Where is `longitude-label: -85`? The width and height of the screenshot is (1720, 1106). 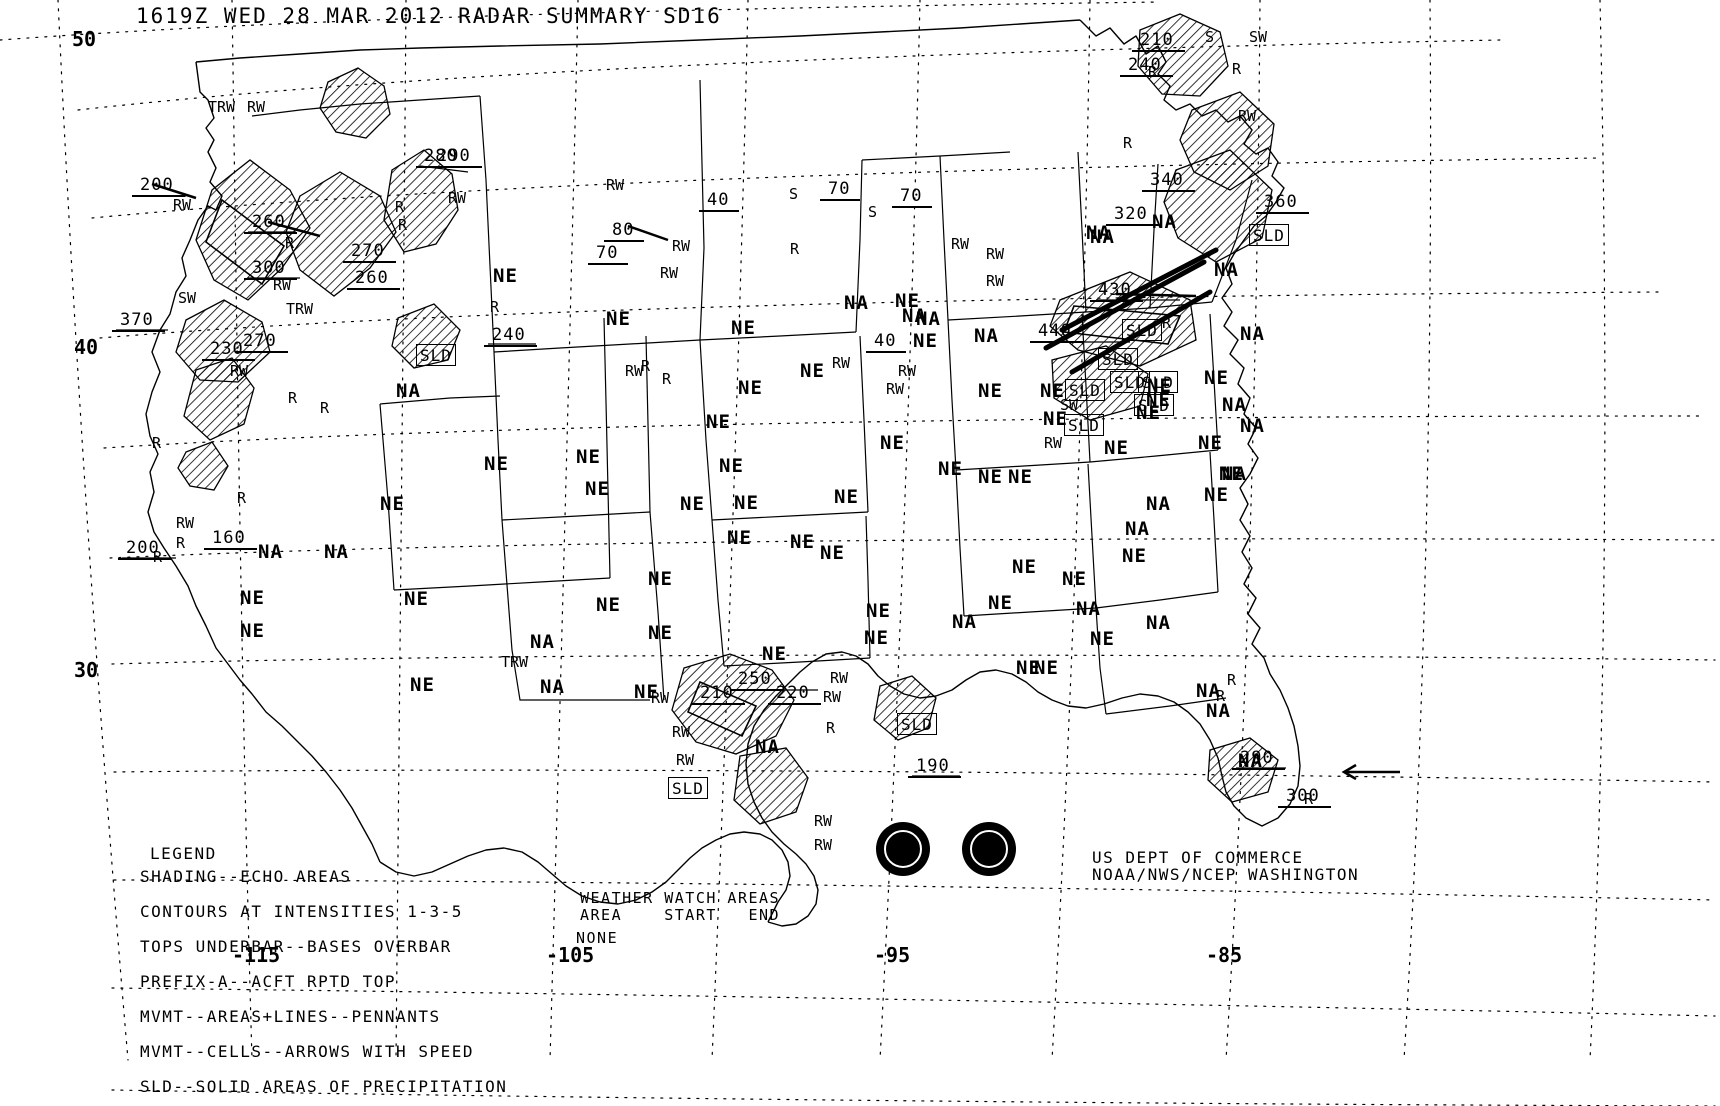
longitude-label: -85 is located at coordinates (1224, 955).